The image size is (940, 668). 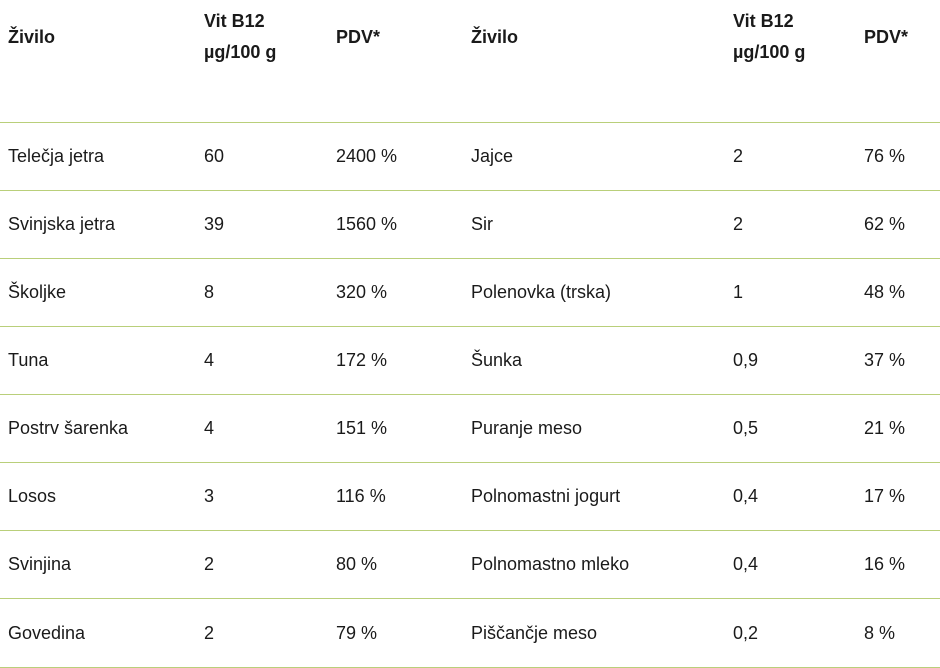 What do you see at coordinates (594, 292) in the screenshot?
I see `food-right-cell: Polenovka (trska)` at bounding box center [594, 292].